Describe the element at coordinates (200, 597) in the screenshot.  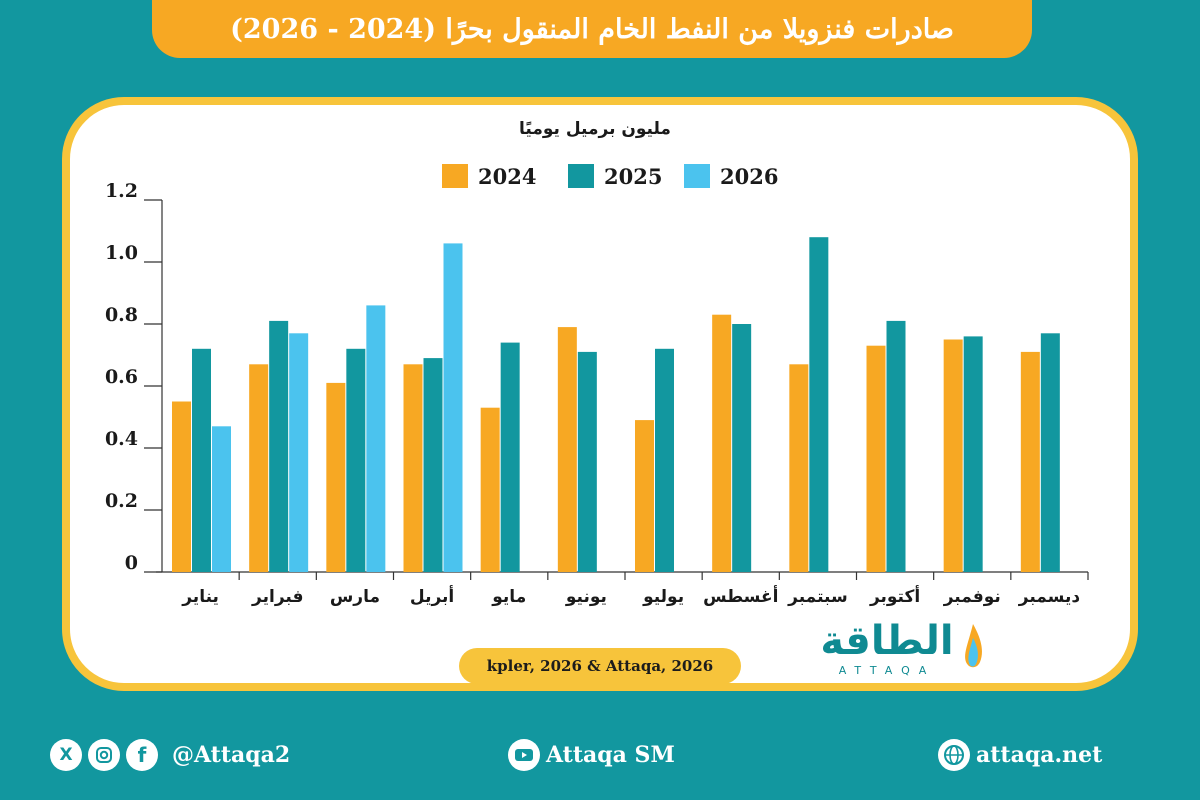
I see `x-category-label: يناير` at that location.